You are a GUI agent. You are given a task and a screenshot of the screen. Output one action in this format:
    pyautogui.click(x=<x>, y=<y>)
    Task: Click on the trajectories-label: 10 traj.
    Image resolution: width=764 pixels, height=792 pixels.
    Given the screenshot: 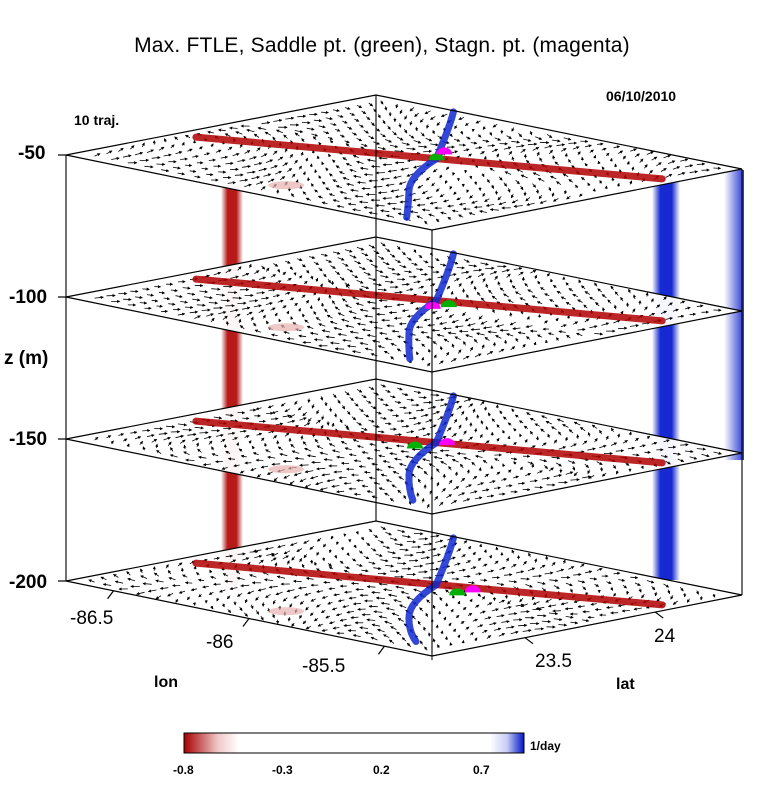 What is the action you would take?
    pyautogui.click(x=97, y=120)
    